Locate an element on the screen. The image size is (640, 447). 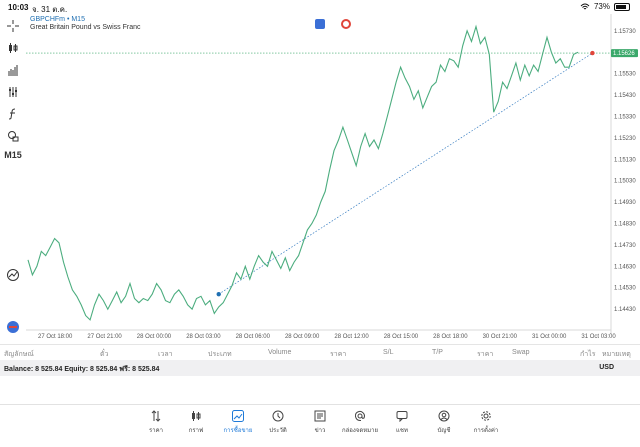
current-price-tag is located at coordinates (624, 53).